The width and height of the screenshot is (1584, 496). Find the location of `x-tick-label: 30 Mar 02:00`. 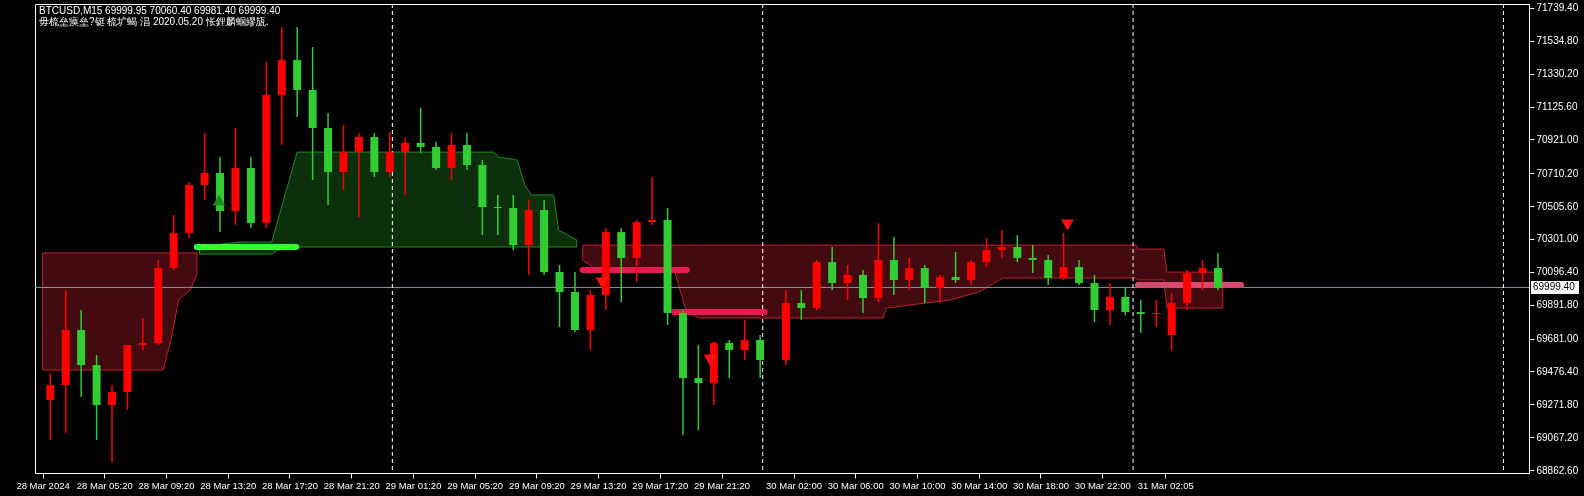

x-tick-label: 30 Mar 02:00 is located at coordinates (794, 485).